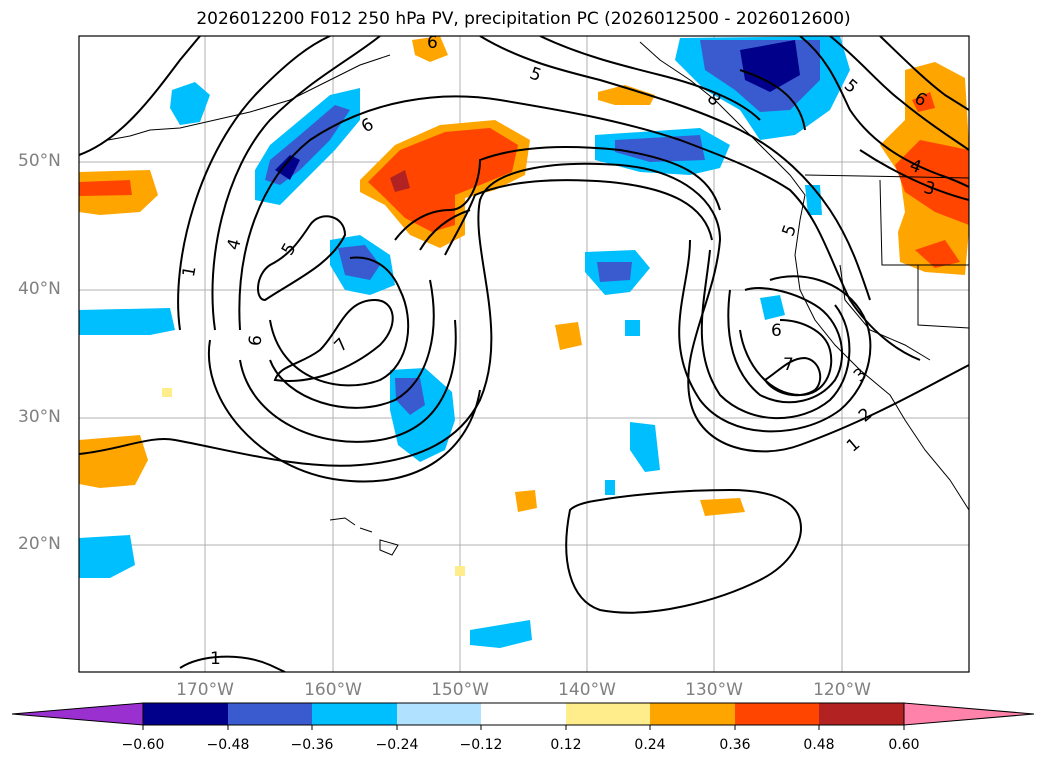 This screenshot has height=765, width=1047. Describe the element at coordinates (39, 544) in the screenshot. I see `lat-label-20n: 20°N` at that location.